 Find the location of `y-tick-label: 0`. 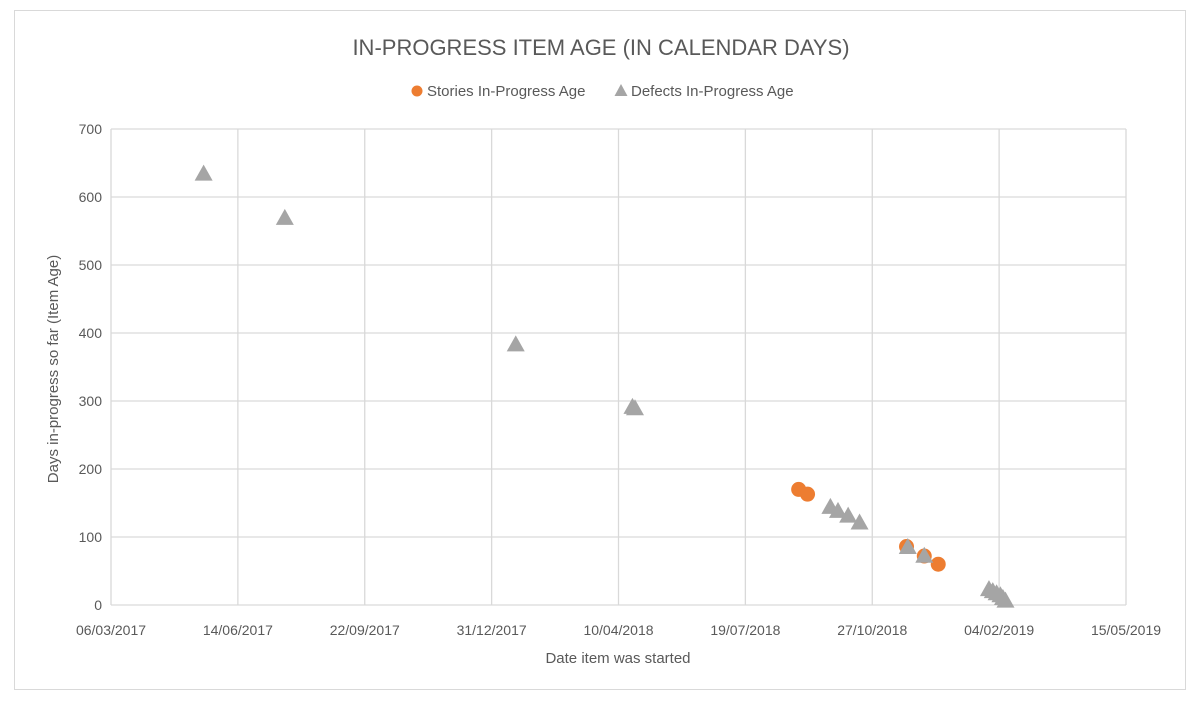

y-tick-label: 0 is located at coordinates (98, 605).